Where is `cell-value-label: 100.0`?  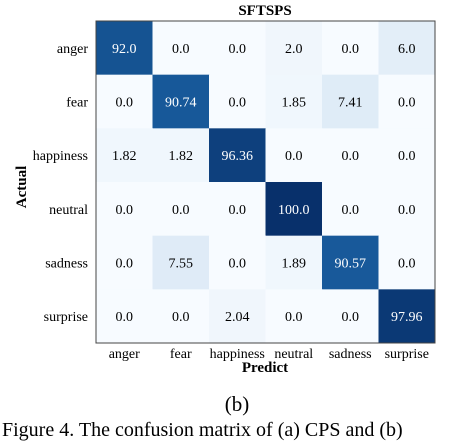
cell-value-label: 100.0 is located at coordinates (294, 210).